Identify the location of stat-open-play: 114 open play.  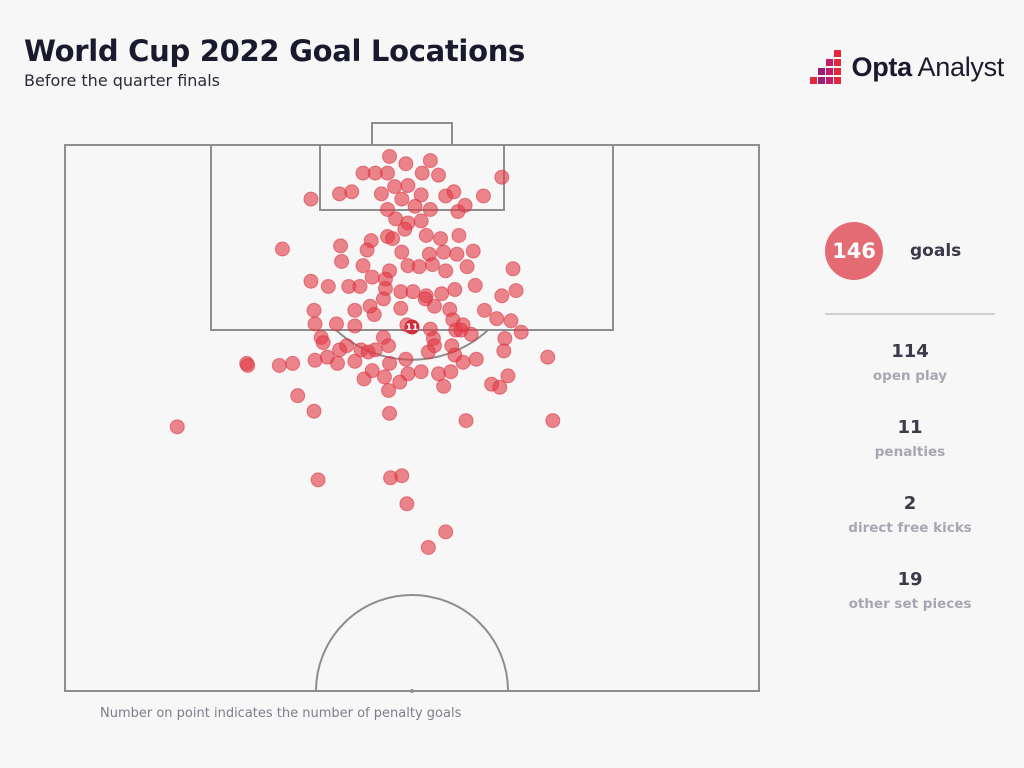
(910, 362).